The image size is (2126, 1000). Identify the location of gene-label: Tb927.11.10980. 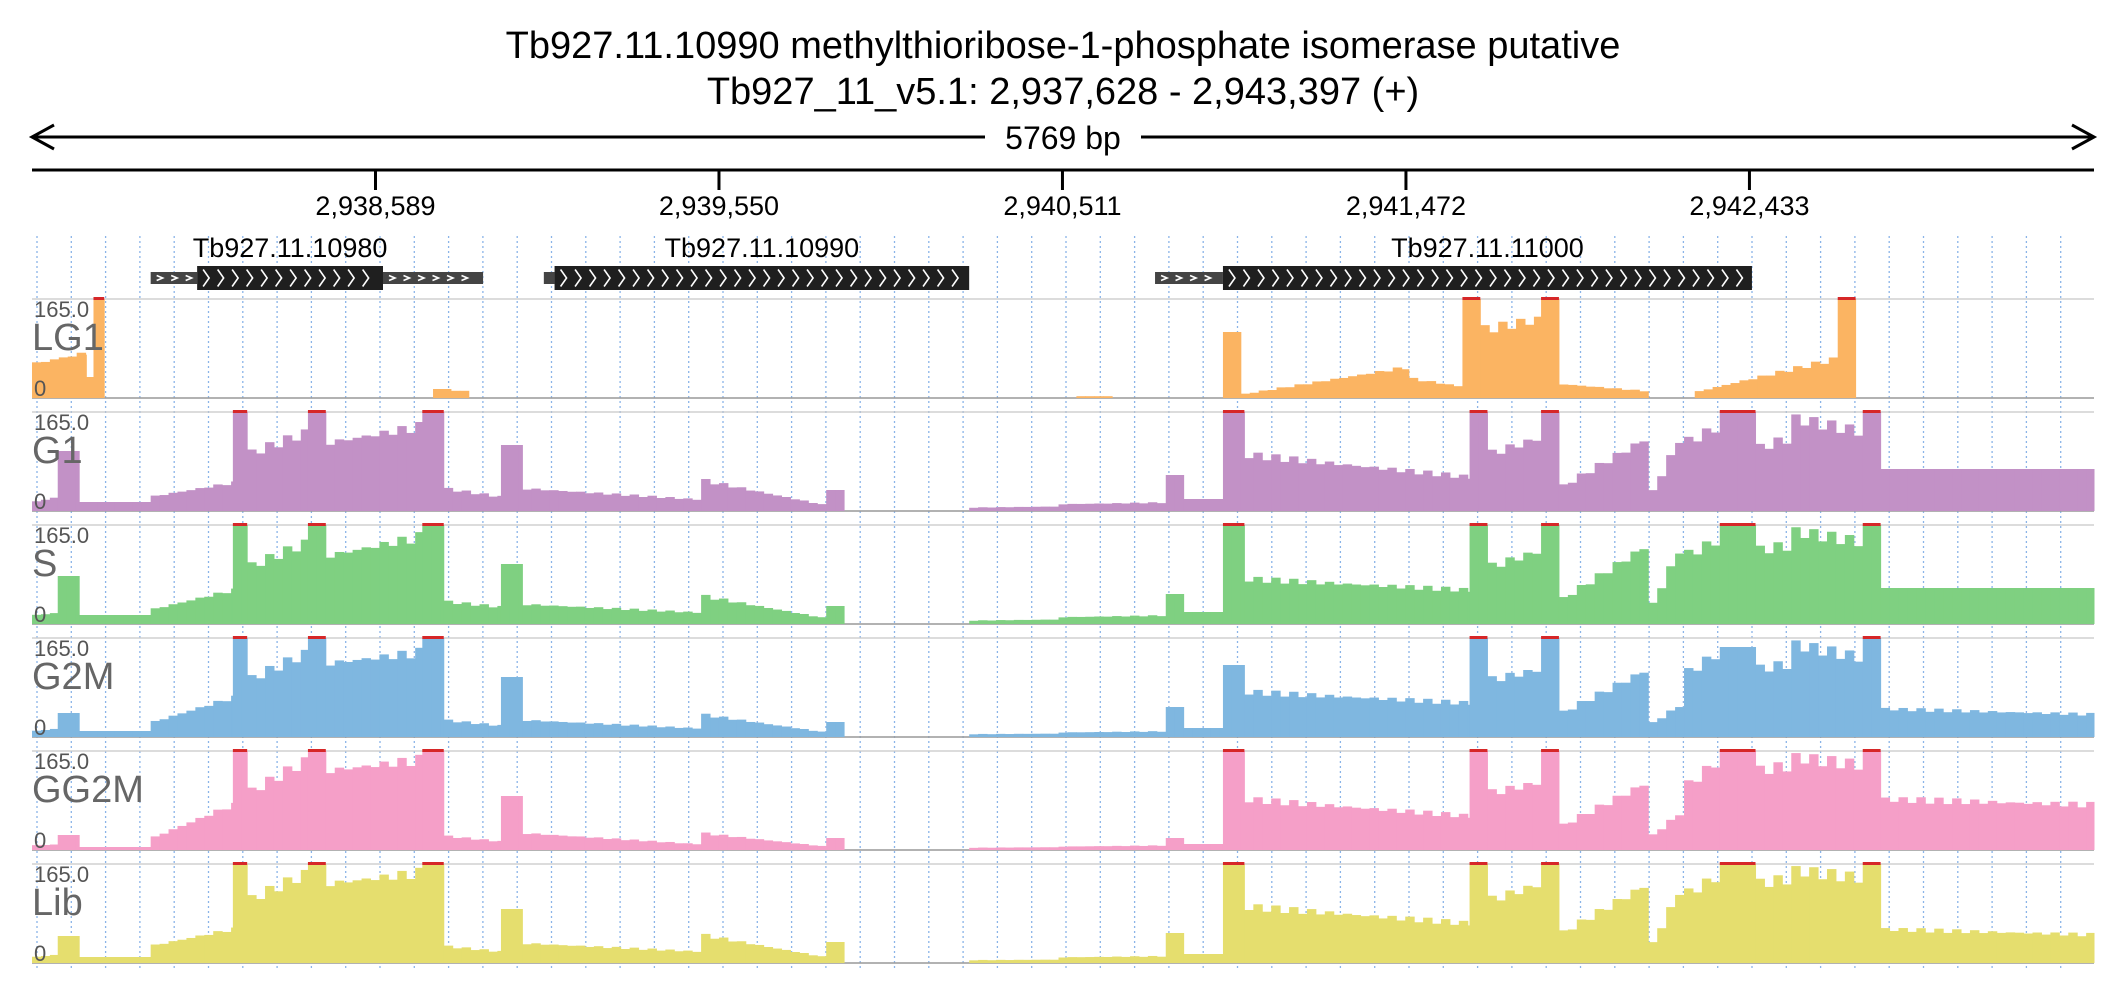
(290, 248).